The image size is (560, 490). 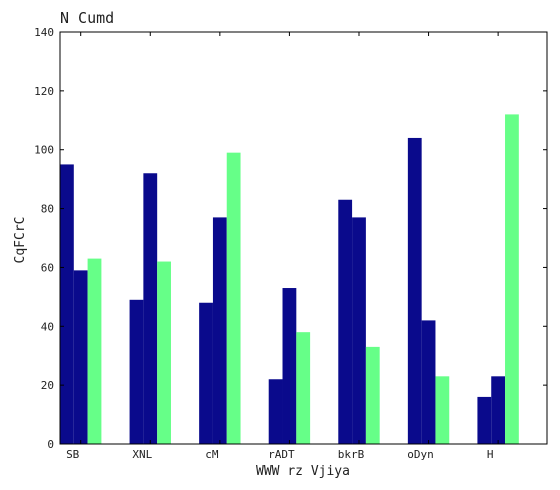 I want to click on bar-bkrB-s2, so click(x=359, y=330).